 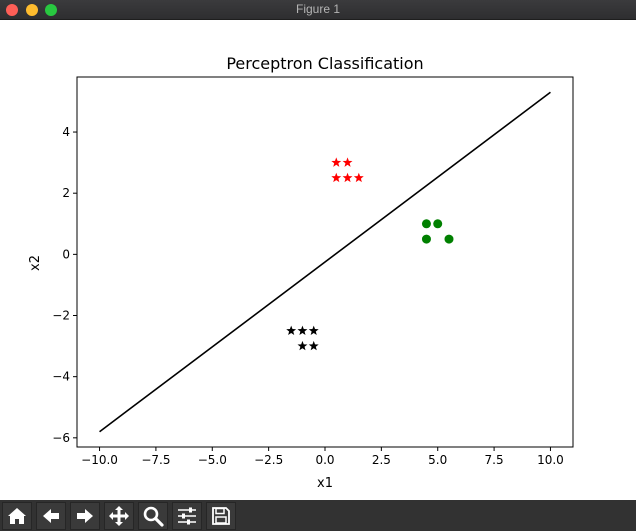 I want to click on forward-arrow-icon, so click(x=85, y=515).